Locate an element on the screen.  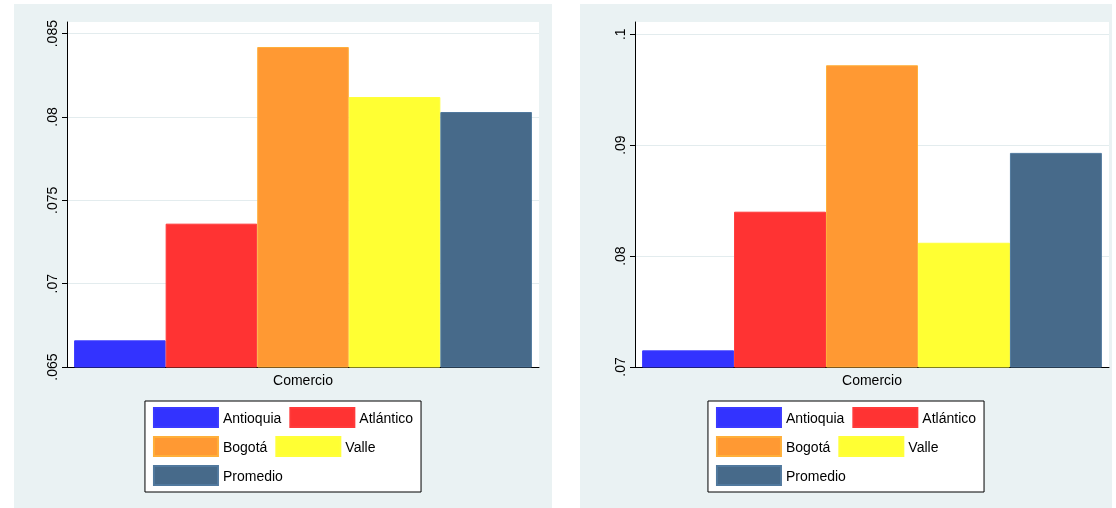
y-tick-label: .075 is located at coordinates (52, 200).